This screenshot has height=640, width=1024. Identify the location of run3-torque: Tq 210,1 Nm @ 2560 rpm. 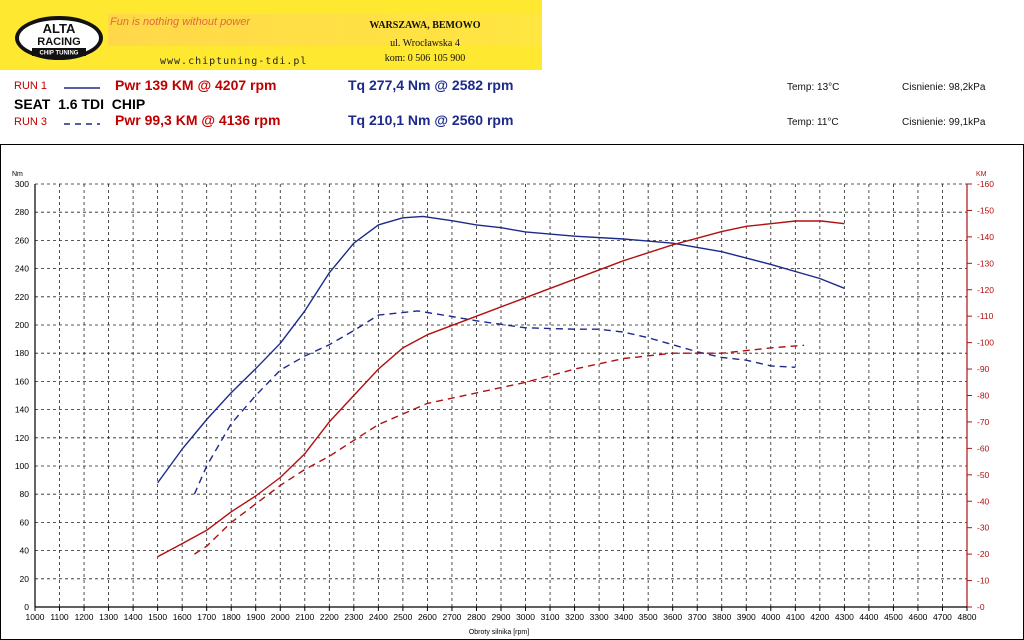
(431, 120).